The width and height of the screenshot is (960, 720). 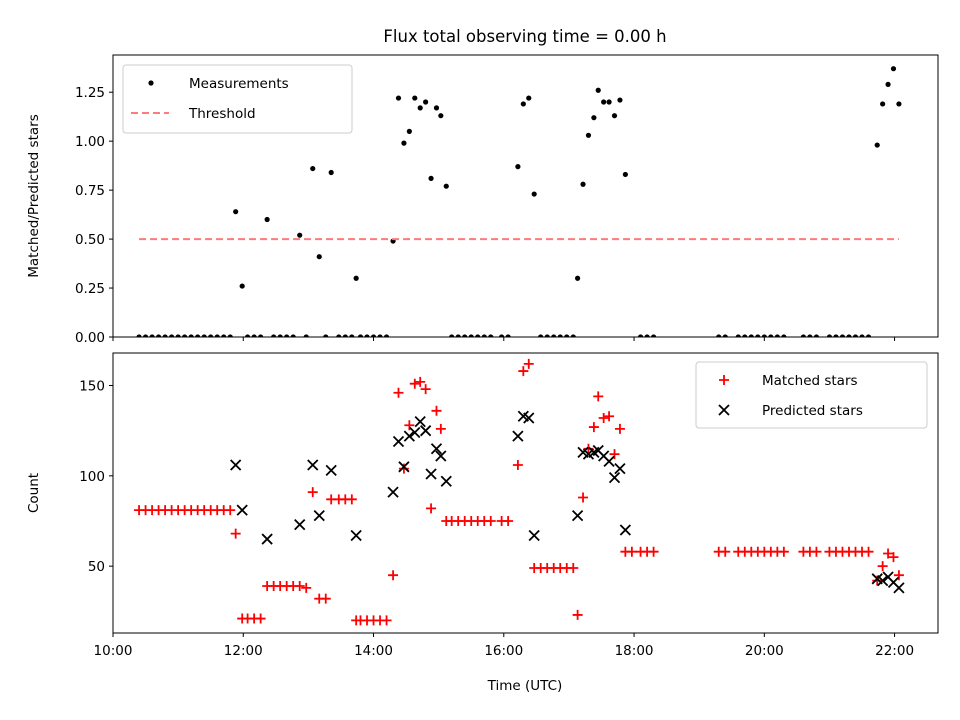 What do you see at coordinates (92, 477) in the screenshot?
I see `y-tick-label: 100` at bounding box center [92, 477].